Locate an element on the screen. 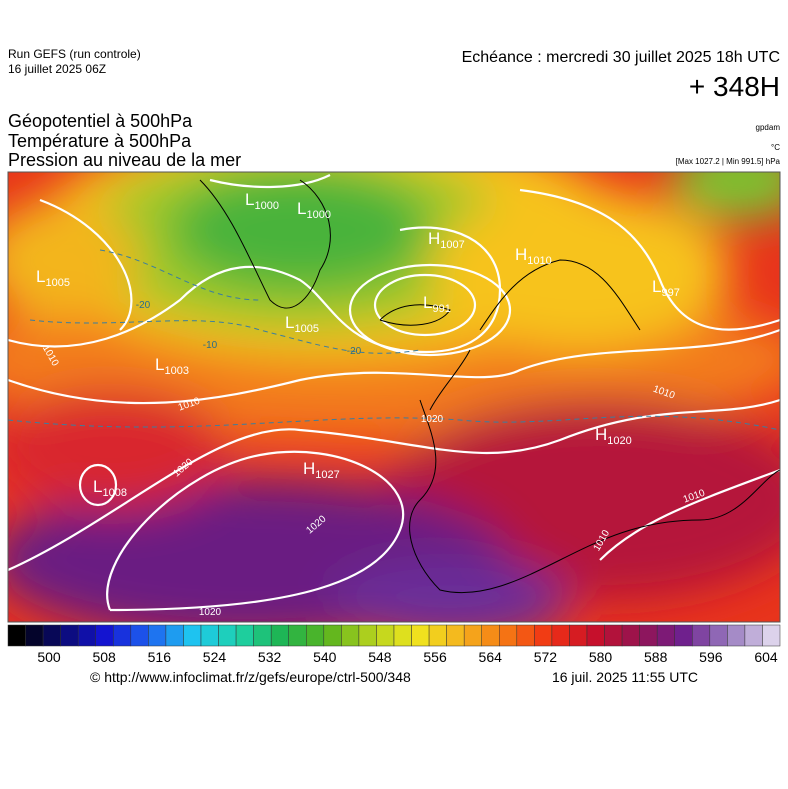 The height and width of the screenshot is (789, 788). pressure-center: L991 is located at coordinates (437, 304).